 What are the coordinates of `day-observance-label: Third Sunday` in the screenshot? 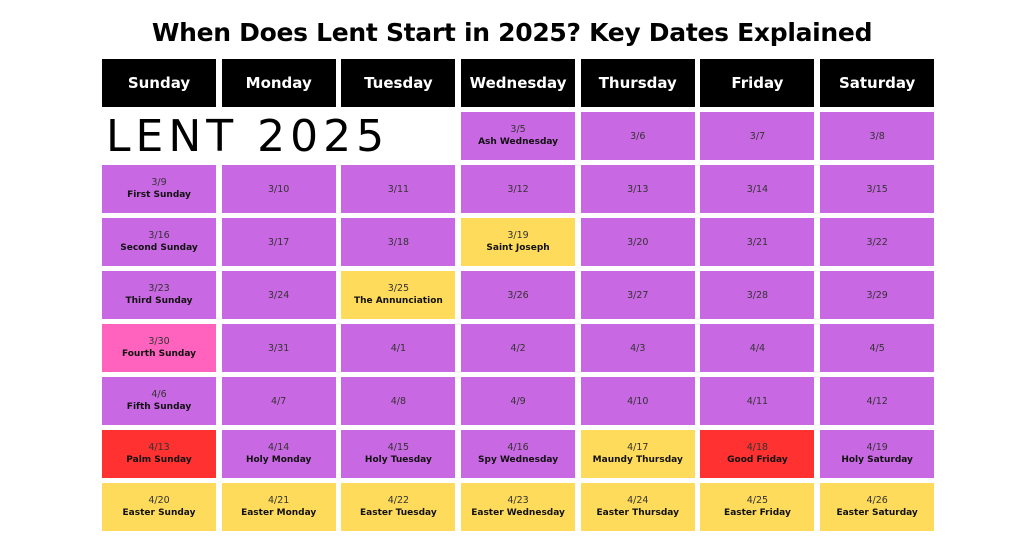 It's located at (159, 301).